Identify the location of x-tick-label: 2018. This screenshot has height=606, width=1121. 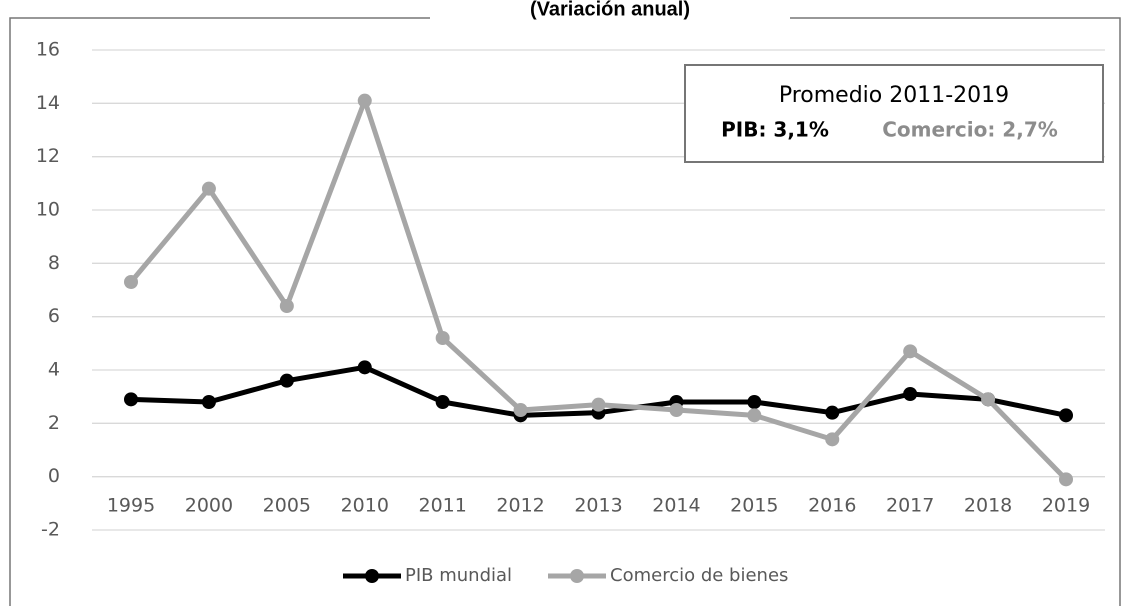
(988, 506).